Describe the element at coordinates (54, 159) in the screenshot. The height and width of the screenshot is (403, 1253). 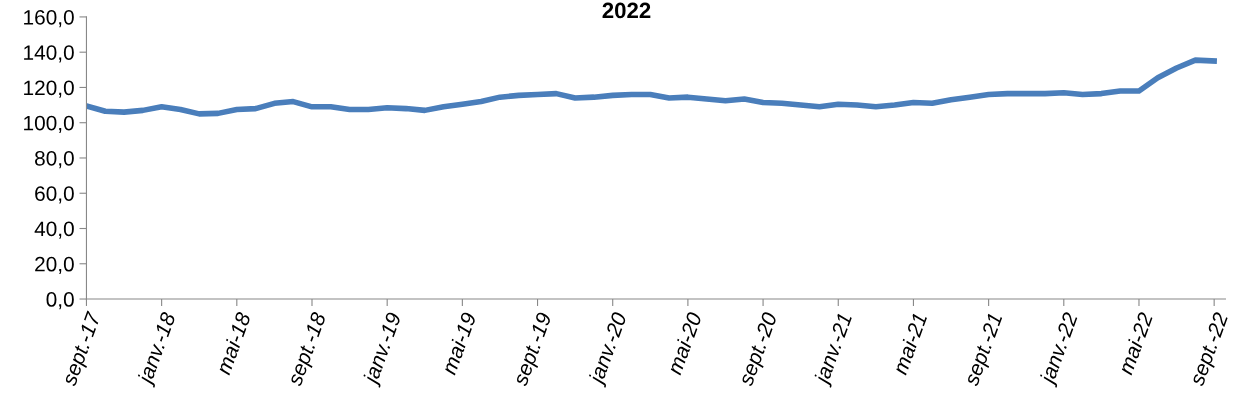
I see `y-tick-label: 80,0` at that location.